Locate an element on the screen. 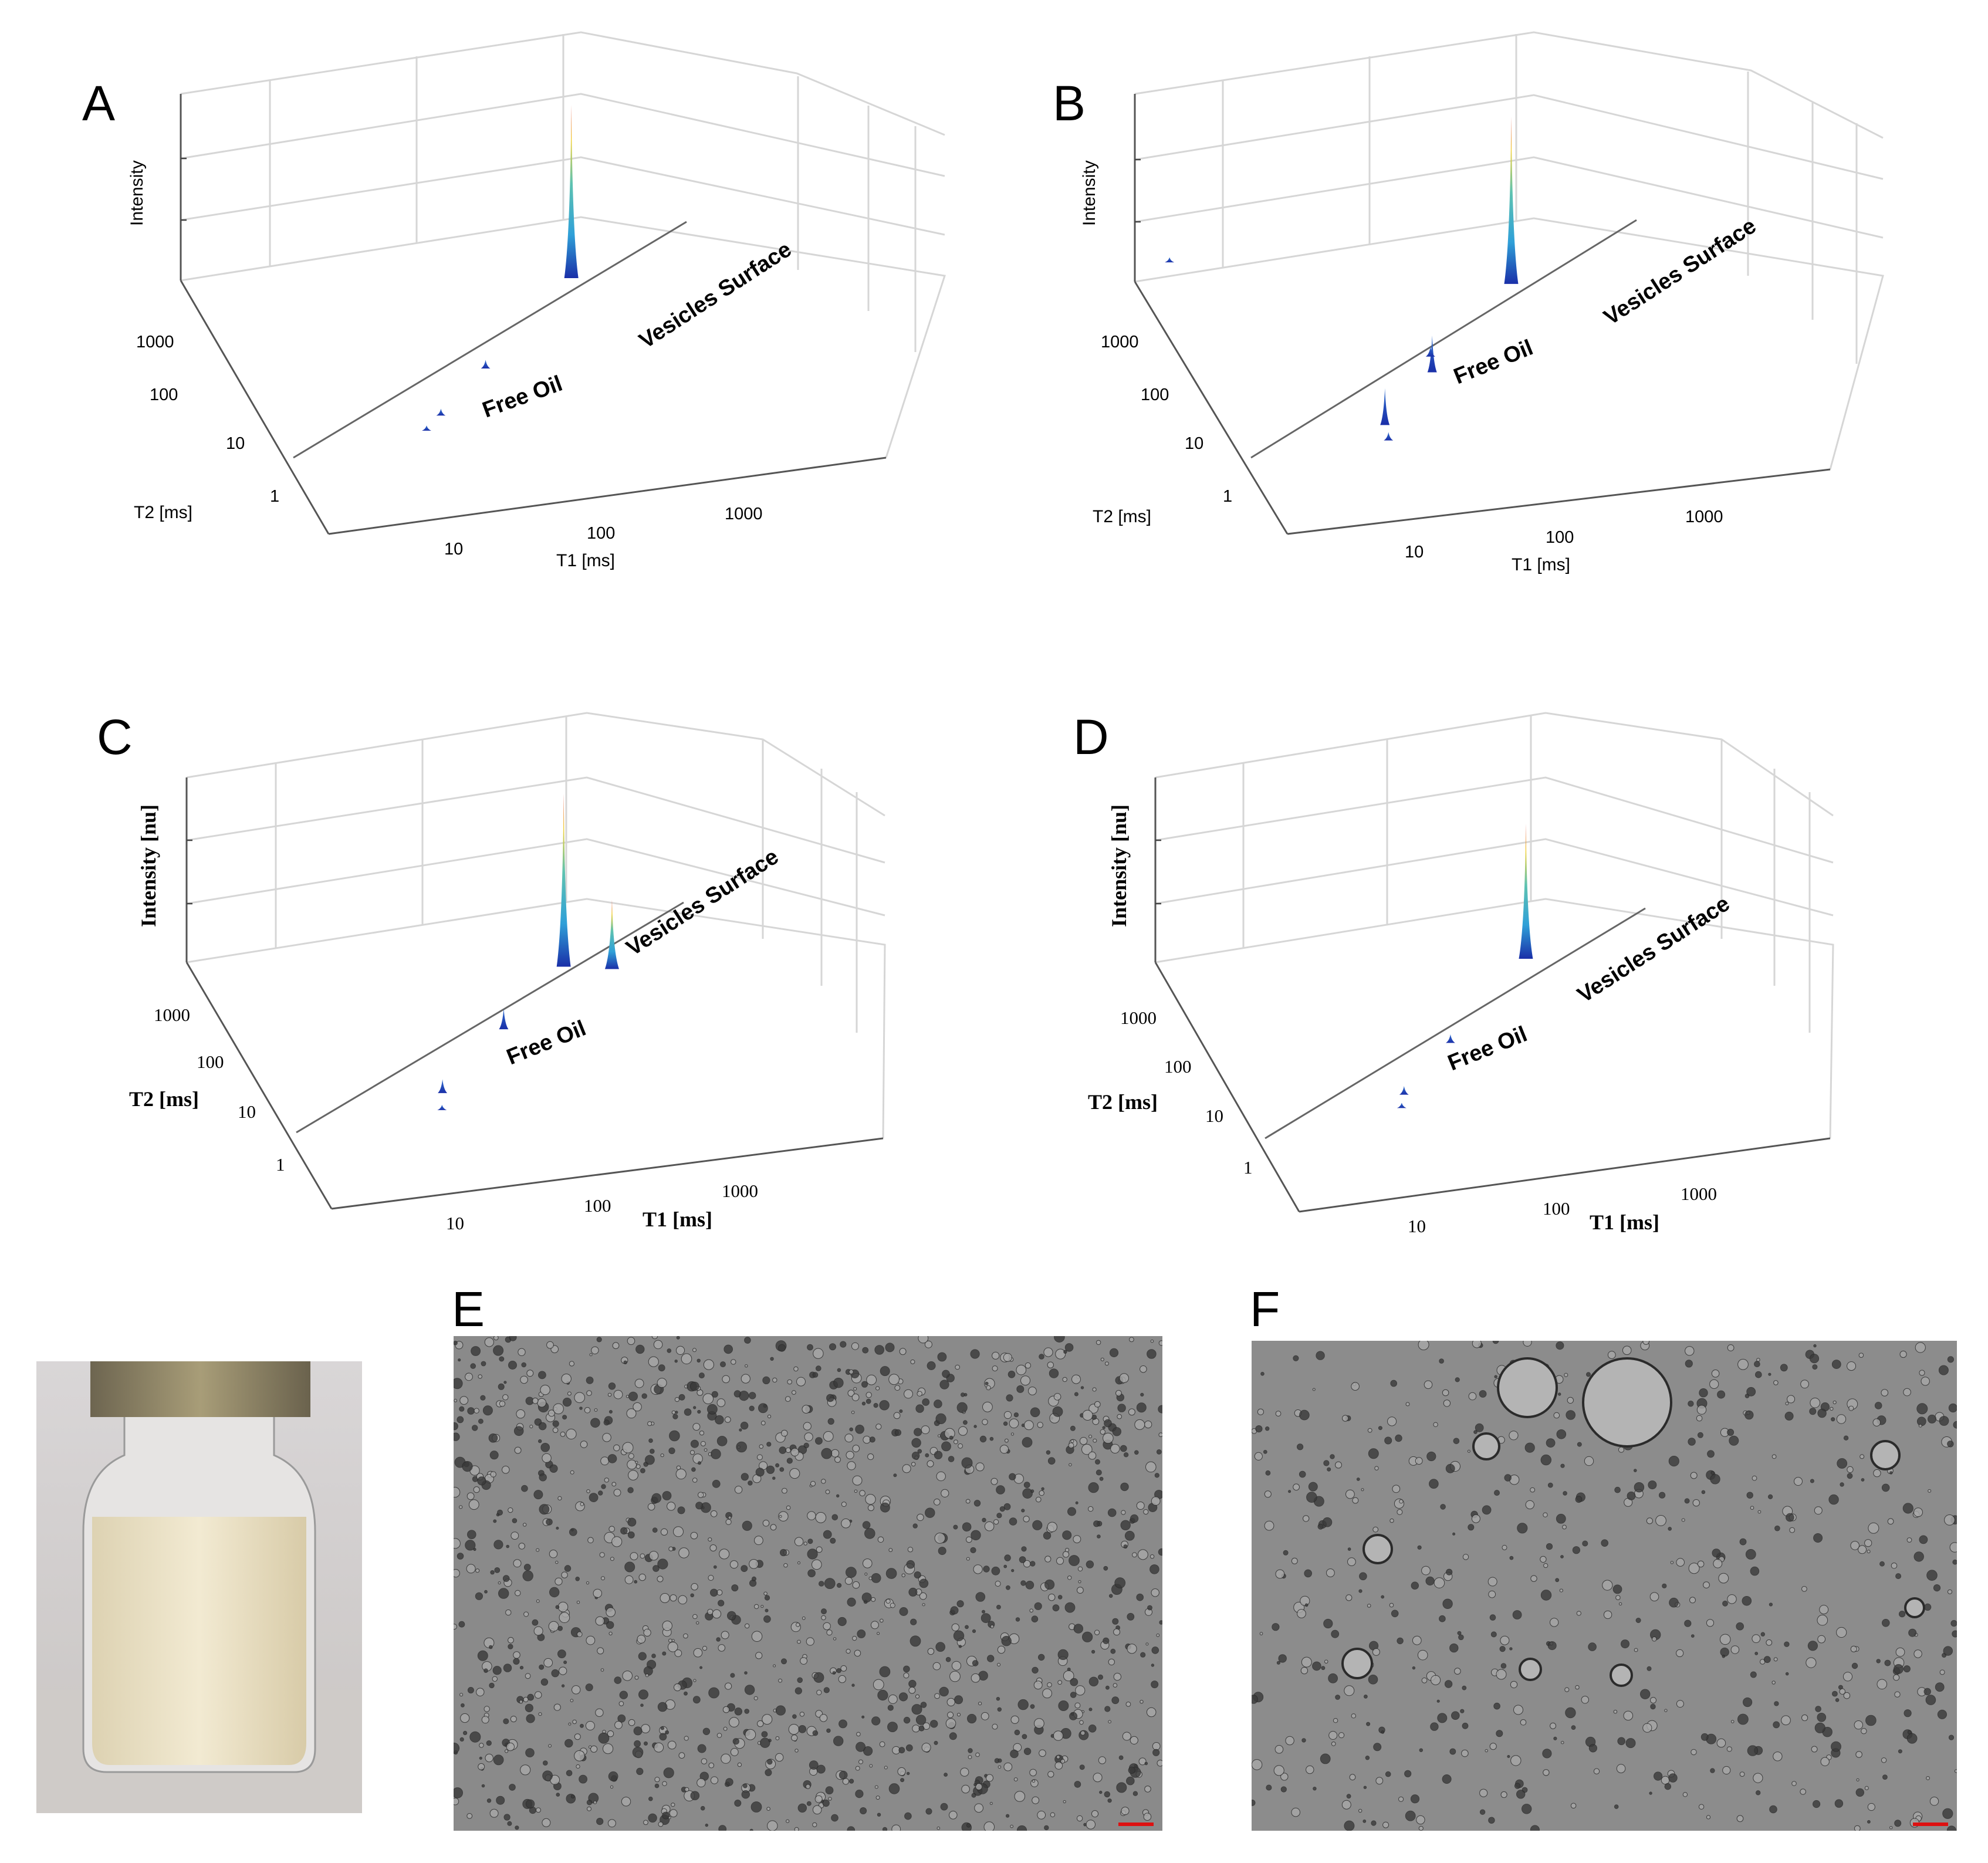  panel-letter-e-svg: E is located at coordinates (469, 1309).